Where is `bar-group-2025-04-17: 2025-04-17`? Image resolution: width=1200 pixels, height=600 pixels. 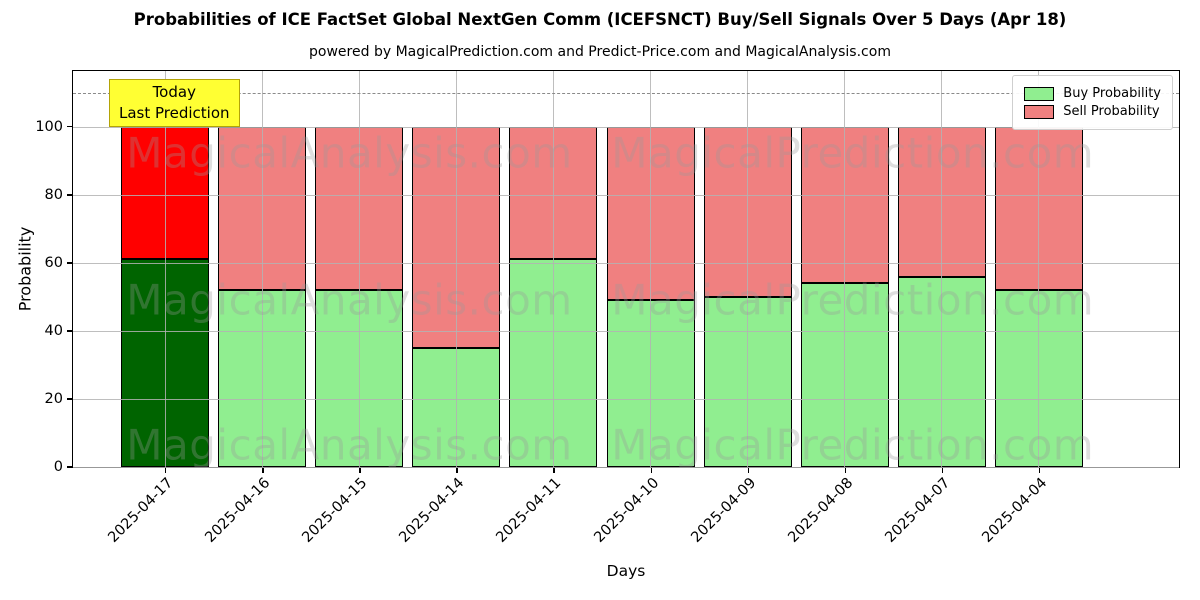 bar-group-2025-04-17: 2025-04-17 is located at coordinates (157, 308).